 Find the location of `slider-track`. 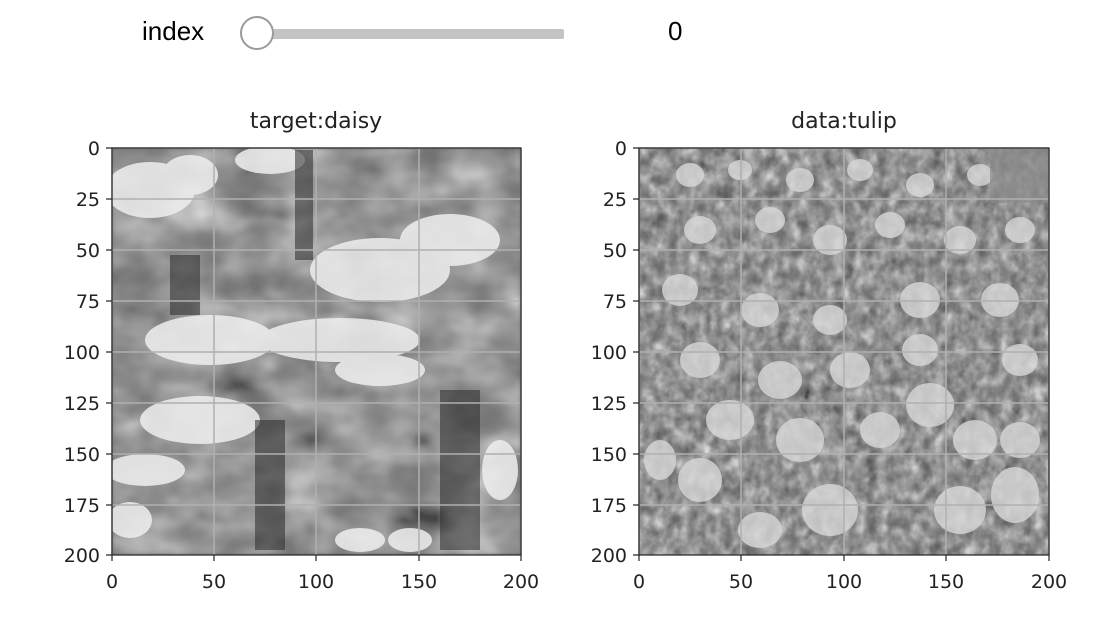

slider-track is located at coordinates (410, 34).